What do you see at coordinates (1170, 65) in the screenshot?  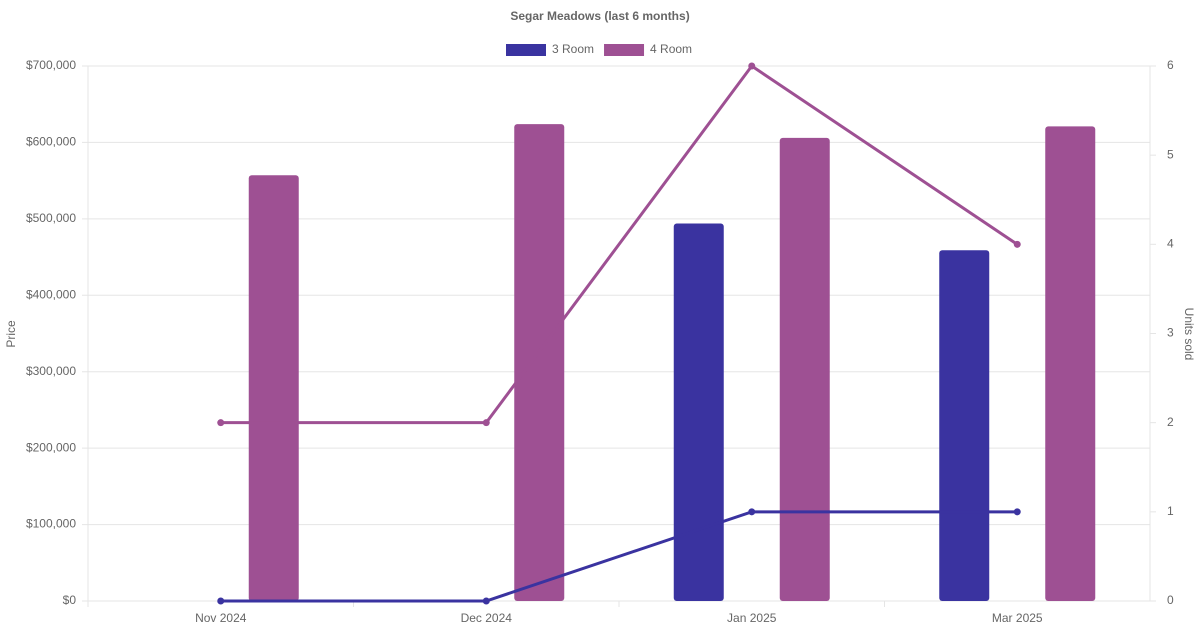 I see `y2-tick-label: 6` at bounding box center [1170, 65].